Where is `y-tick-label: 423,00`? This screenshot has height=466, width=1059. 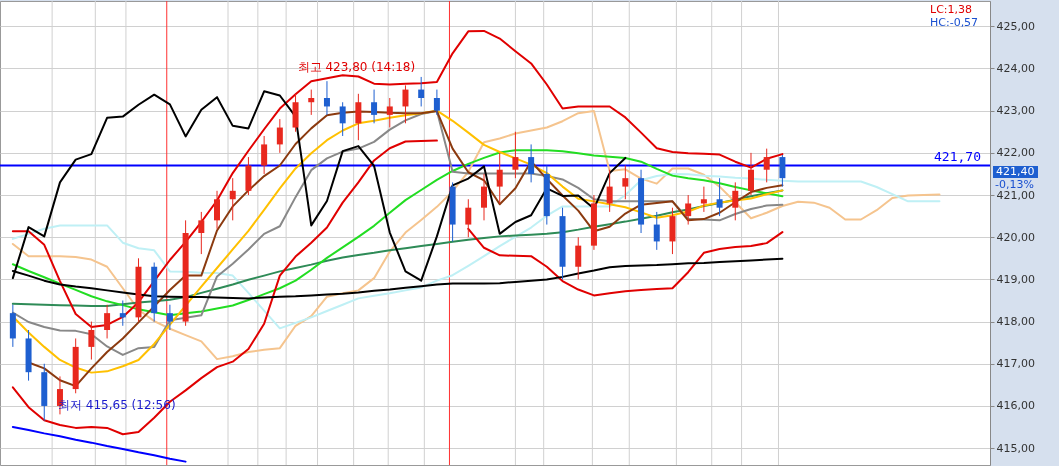
y-tick-label: 423,00 is located at coordinates (1015, 111).